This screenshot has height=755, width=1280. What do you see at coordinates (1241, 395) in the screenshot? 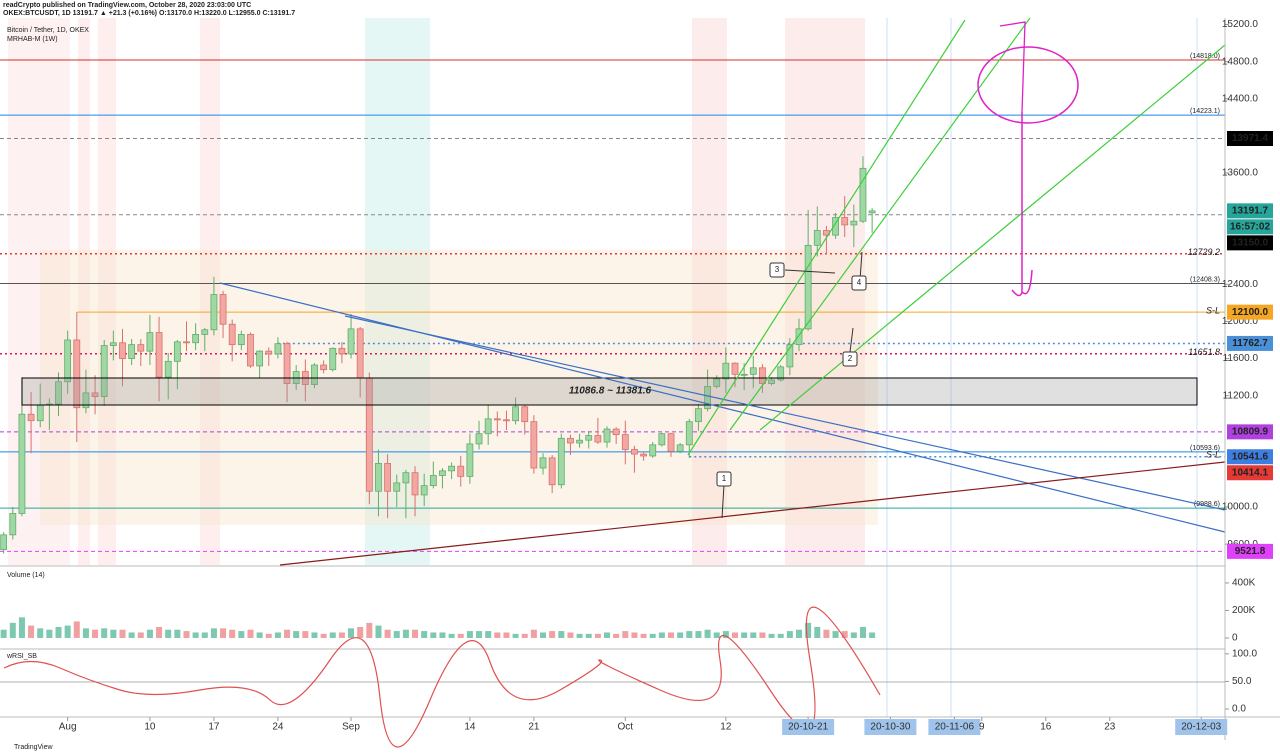
I see `y-tick-label: 11200.0` at bounding box center [1241, 395].